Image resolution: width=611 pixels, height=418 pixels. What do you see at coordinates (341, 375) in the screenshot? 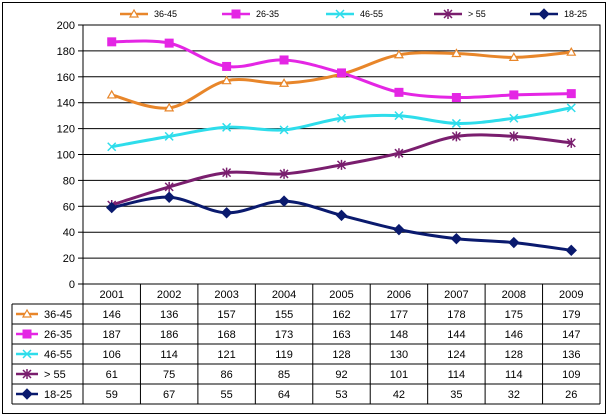
I see `data-label: 92` at bounding box center [341, 375].